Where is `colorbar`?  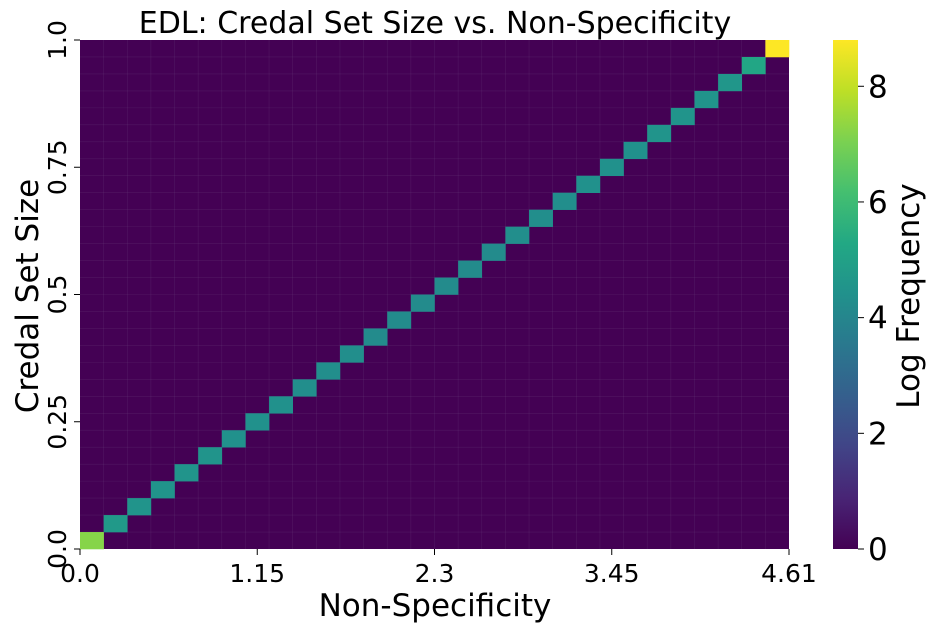
colorbar is located at coordinates (845, 294).